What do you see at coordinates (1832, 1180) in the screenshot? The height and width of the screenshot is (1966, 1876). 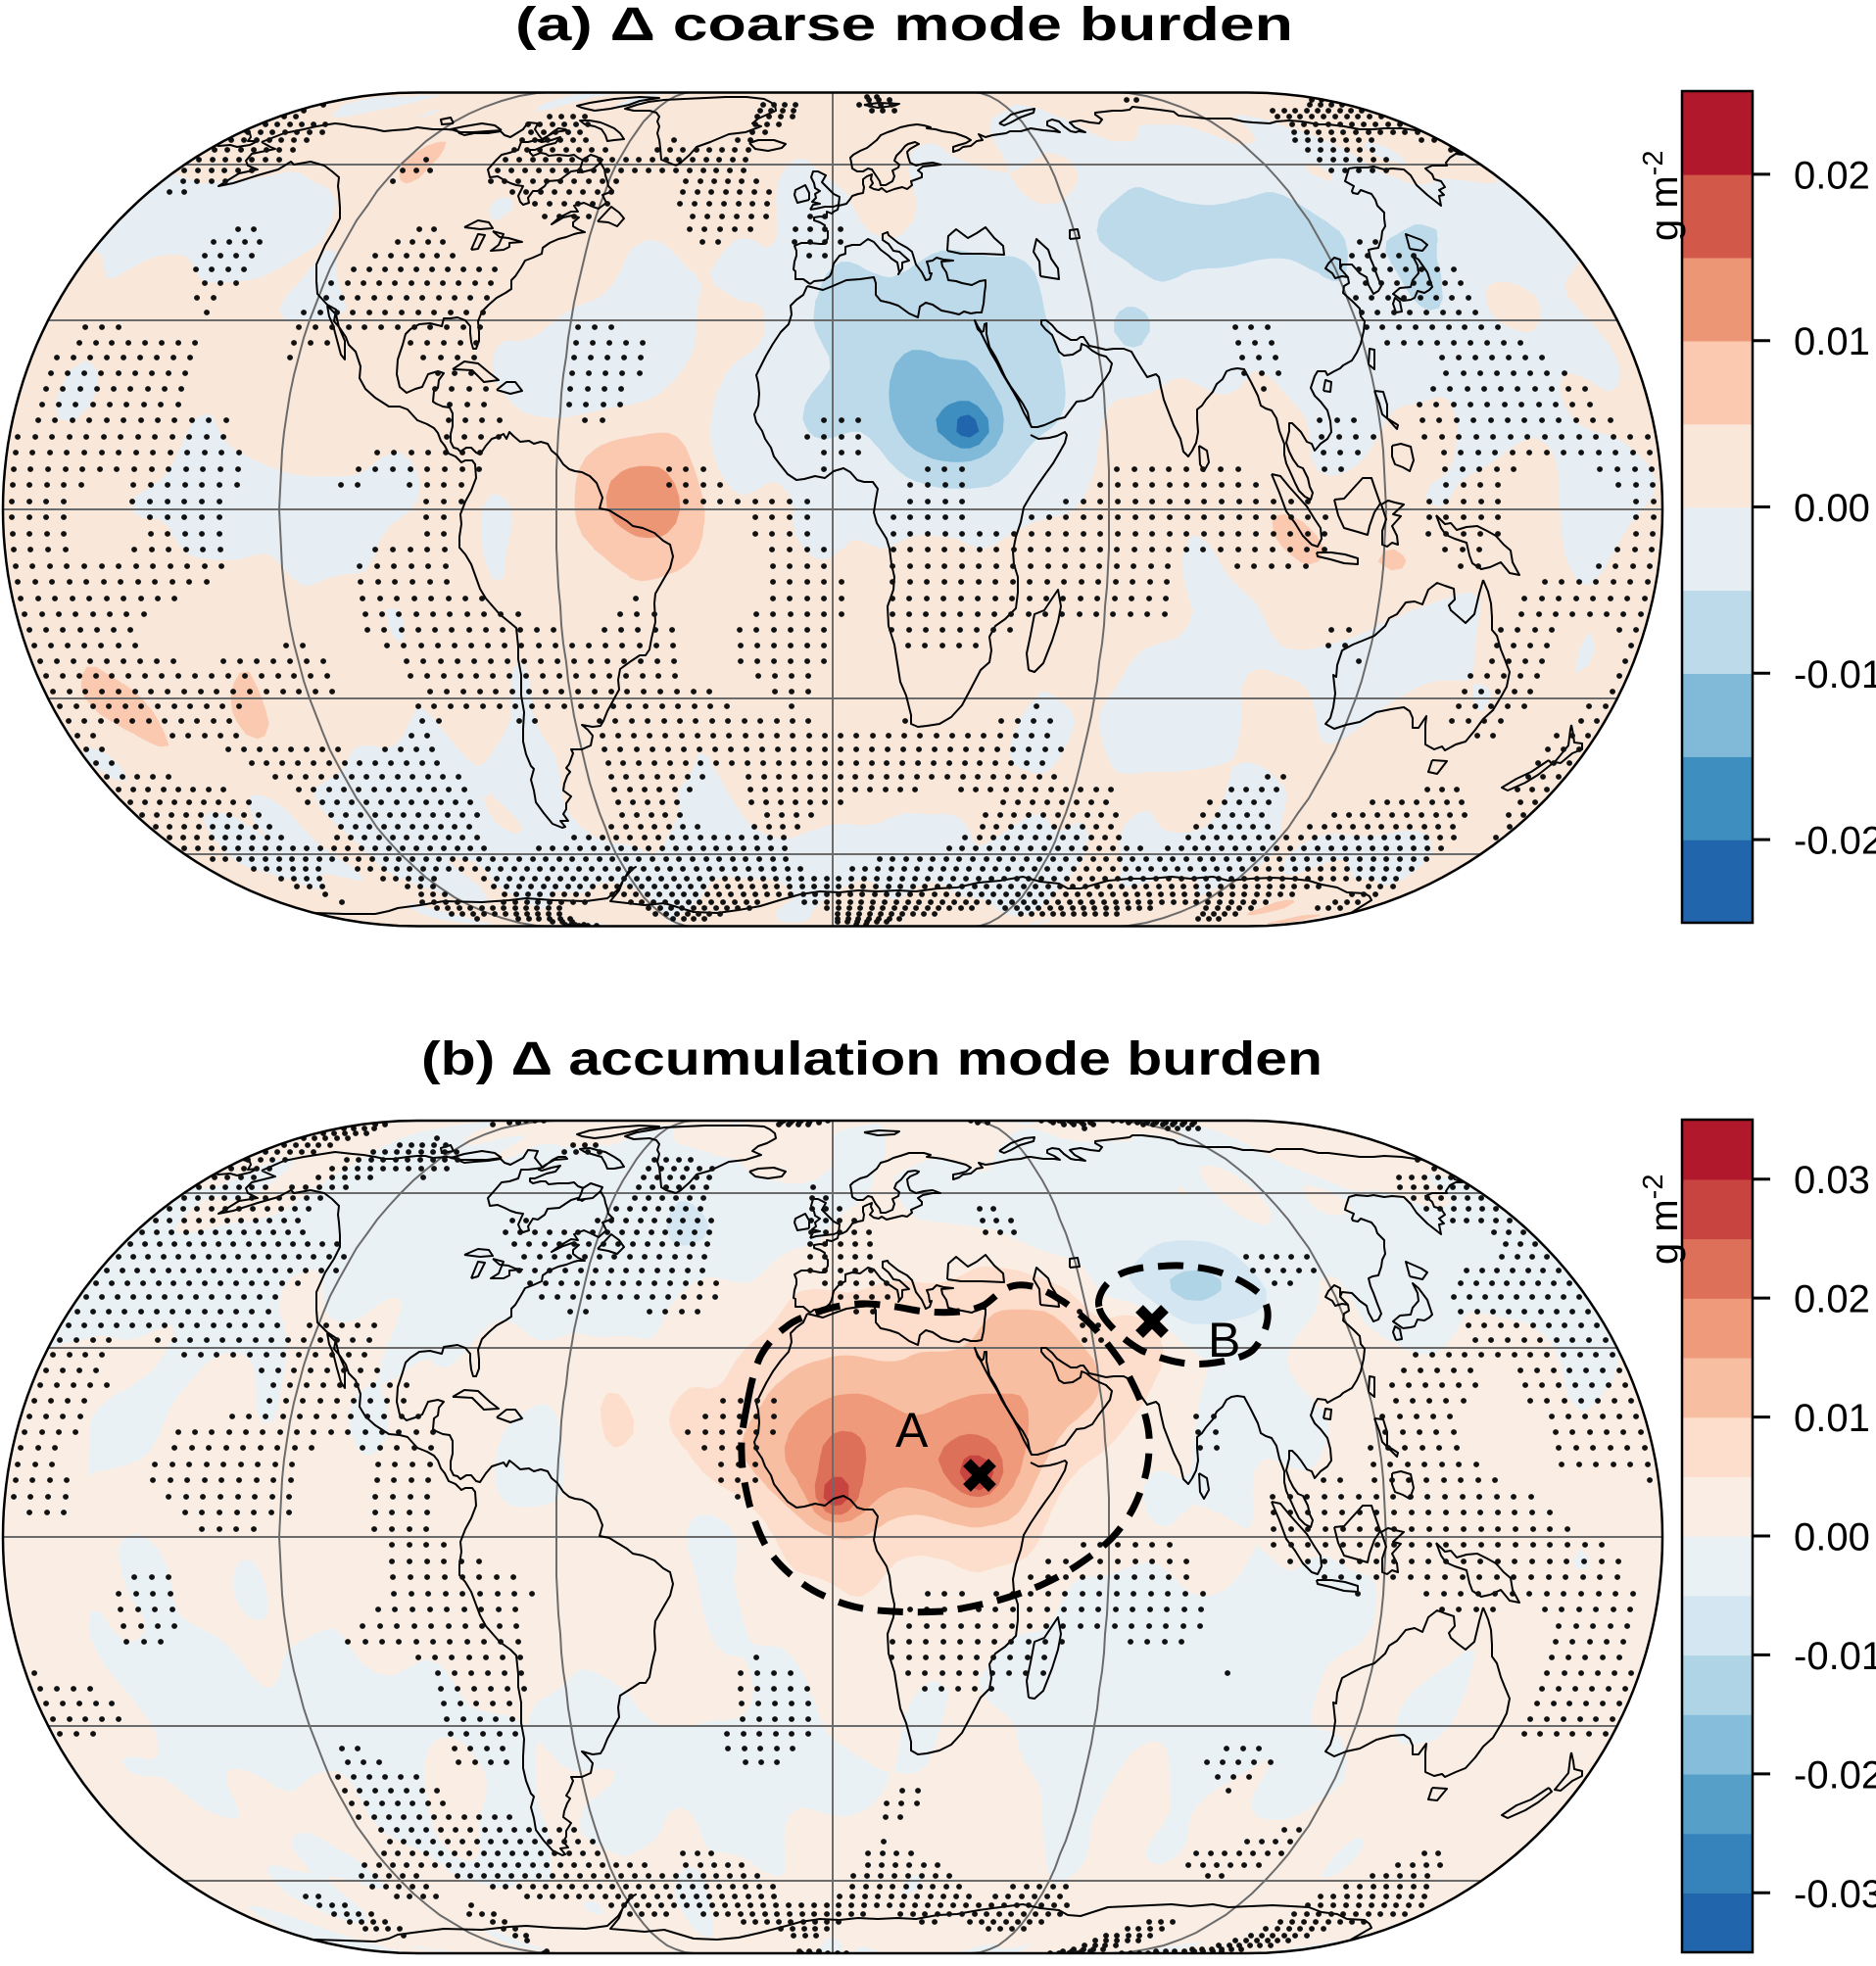 I see `svg-text: 0.03` at bounding box center [1832, 1180].